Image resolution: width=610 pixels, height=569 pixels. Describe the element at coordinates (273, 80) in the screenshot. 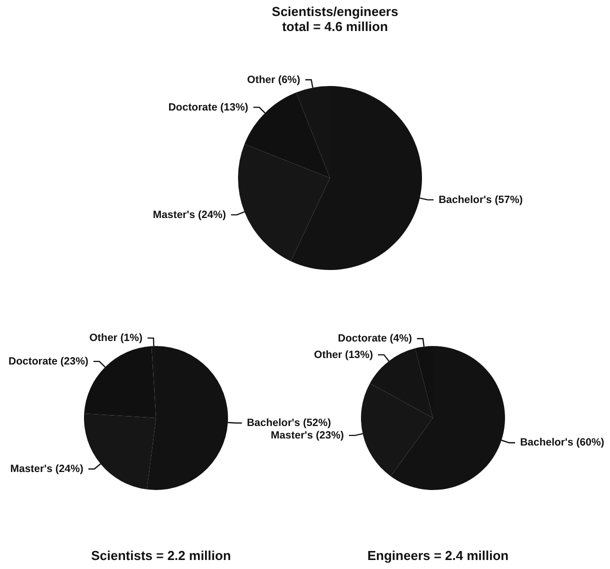

I see `slice-label: Other (6%)` at that location.